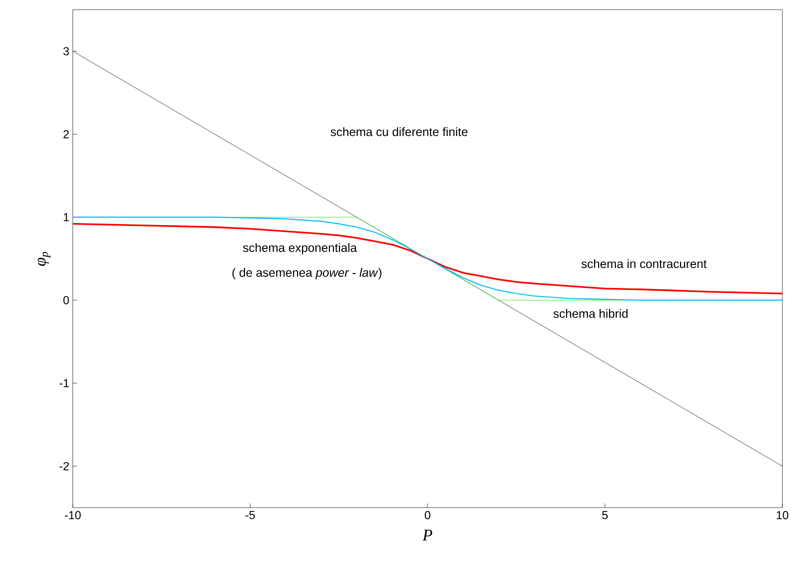 Image resolution: width=792 pixels, height=578 pixels. I want to click on x-tick-label: 5, so click(605, 515).